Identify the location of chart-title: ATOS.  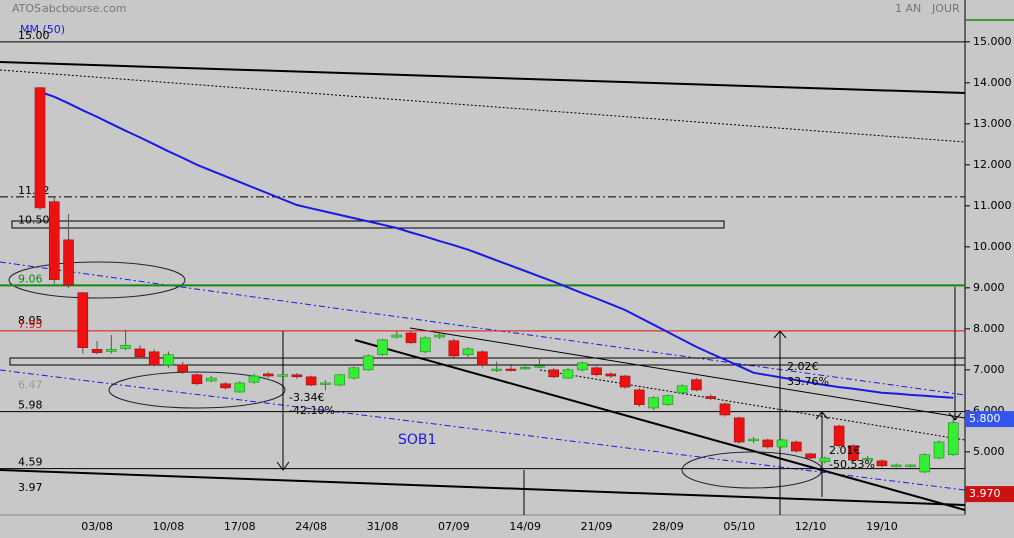
(26, 8).